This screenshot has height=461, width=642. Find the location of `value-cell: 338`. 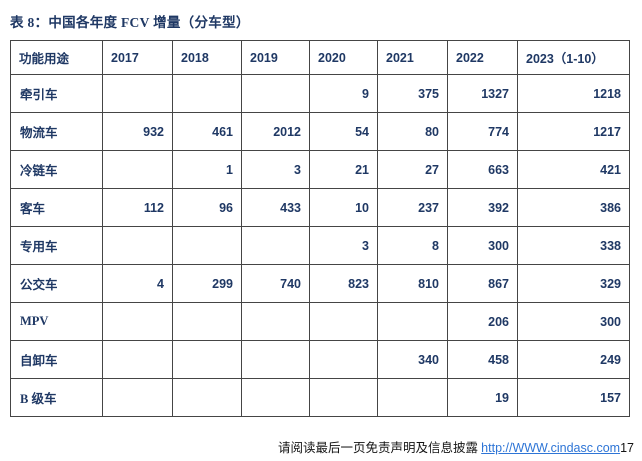

value-cell: 338 is located at coordinates (573, 245).